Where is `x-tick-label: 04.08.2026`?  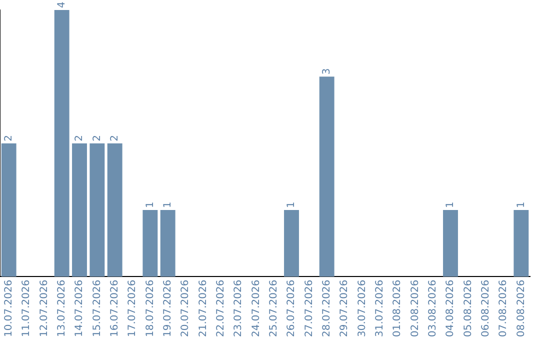
x-tick-label: 04.08.2026 is located at coordinates (450, 309).